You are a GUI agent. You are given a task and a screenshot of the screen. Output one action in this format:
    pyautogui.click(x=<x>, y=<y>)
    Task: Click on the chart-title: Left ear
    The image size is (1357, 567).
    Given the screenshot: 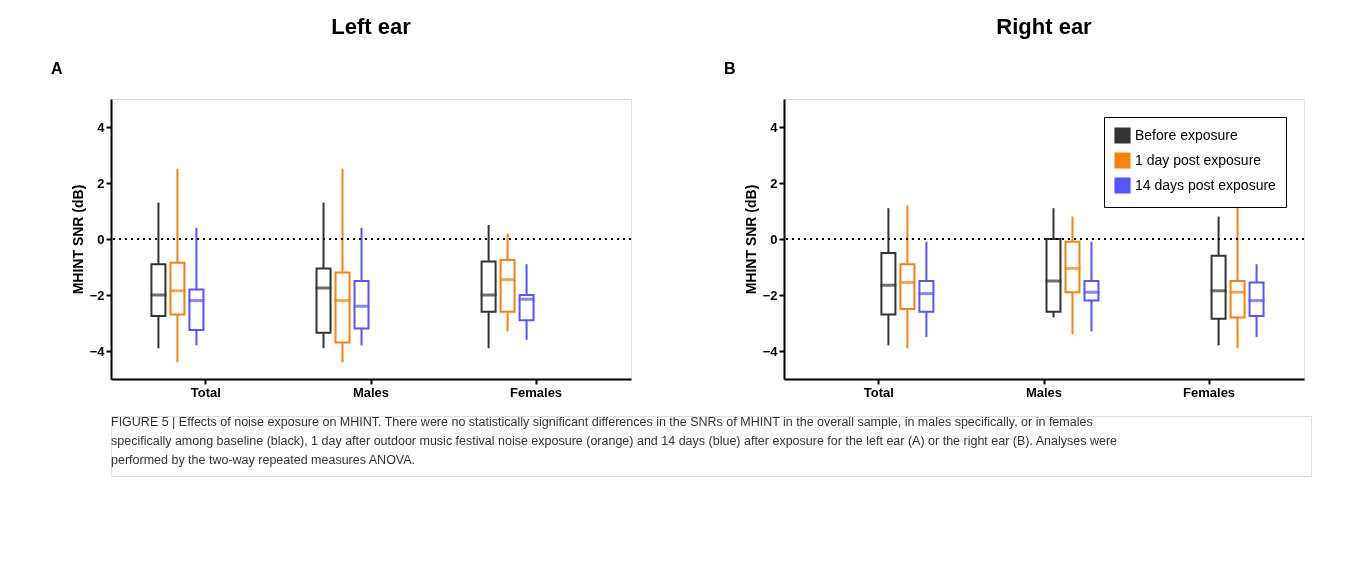 What is the action you would take?
    pyautogui.click(x=371, y=26)
    